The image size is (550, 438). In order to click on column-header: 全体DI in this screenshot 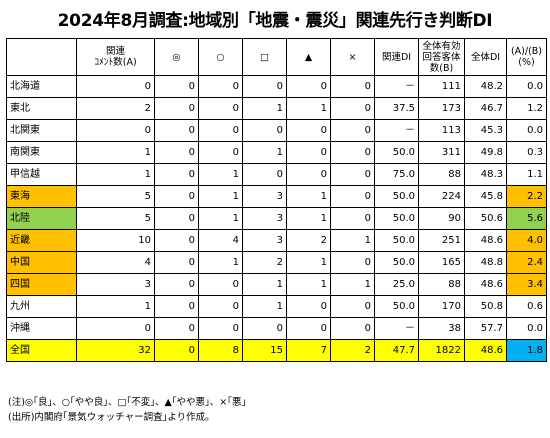, I will do `click(485, 57)`.